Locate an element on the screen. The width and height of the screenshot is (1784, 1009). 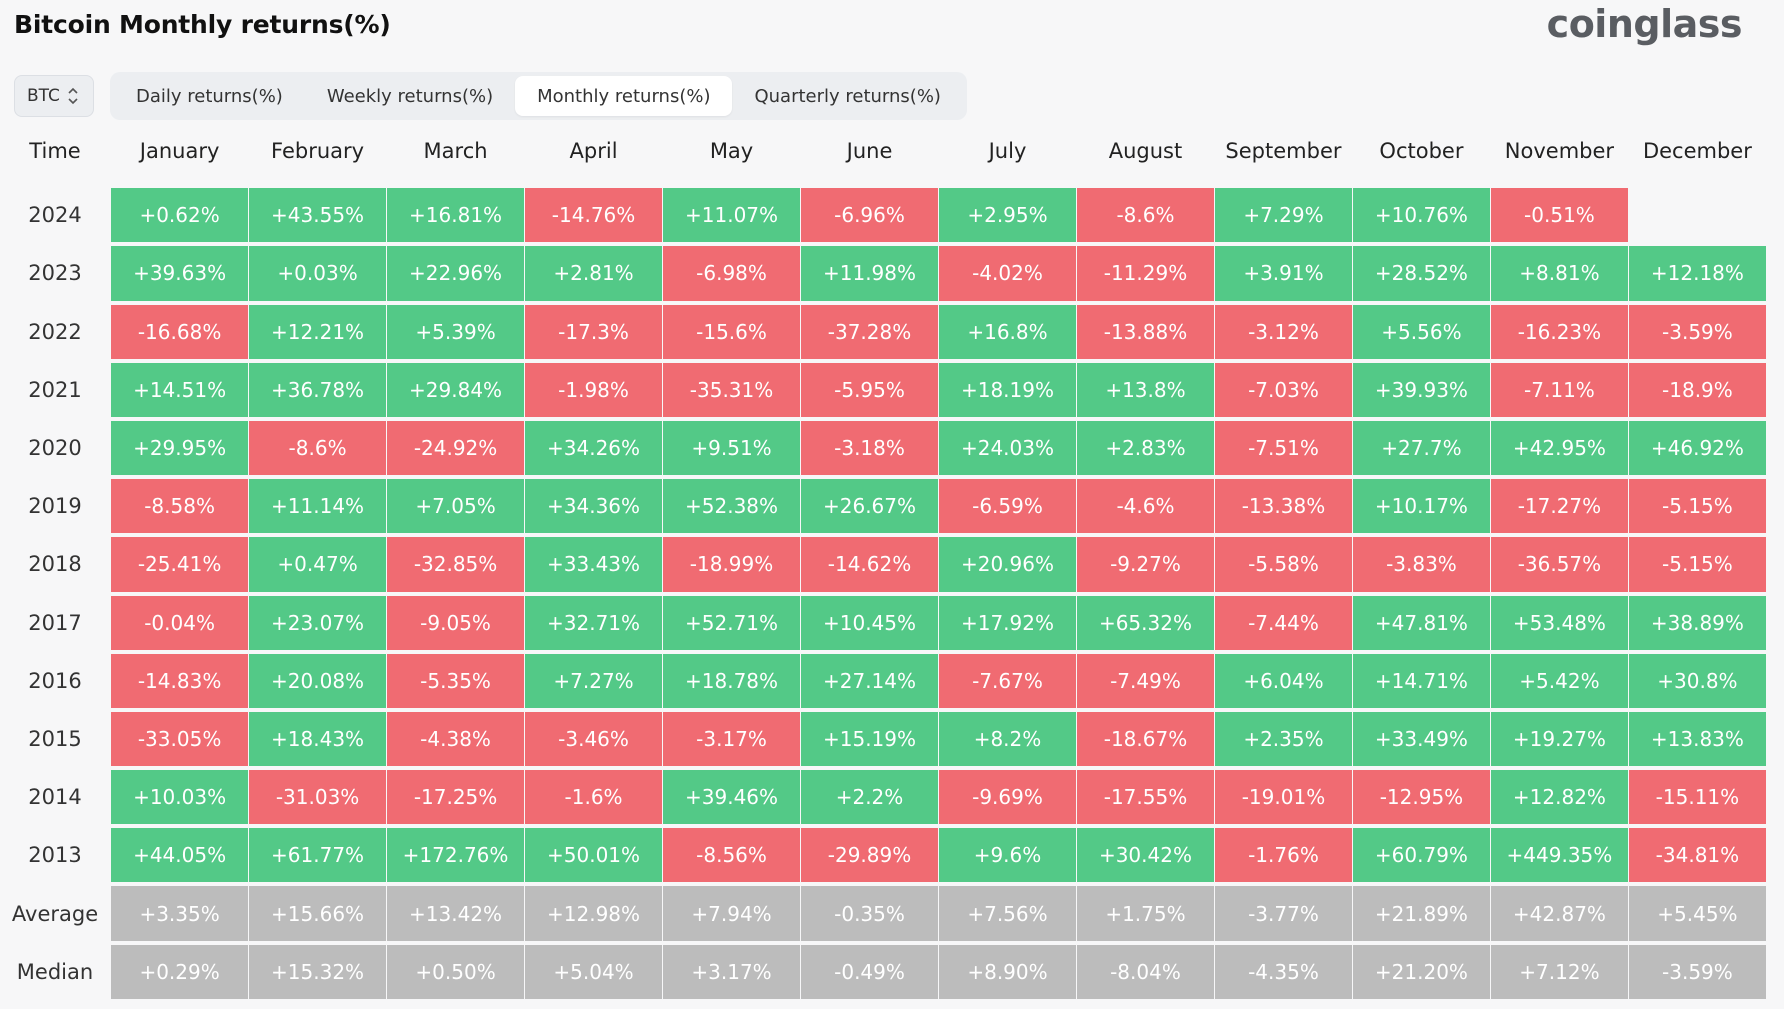
return-cell: -24.92% is located at coordinates (455, 448).